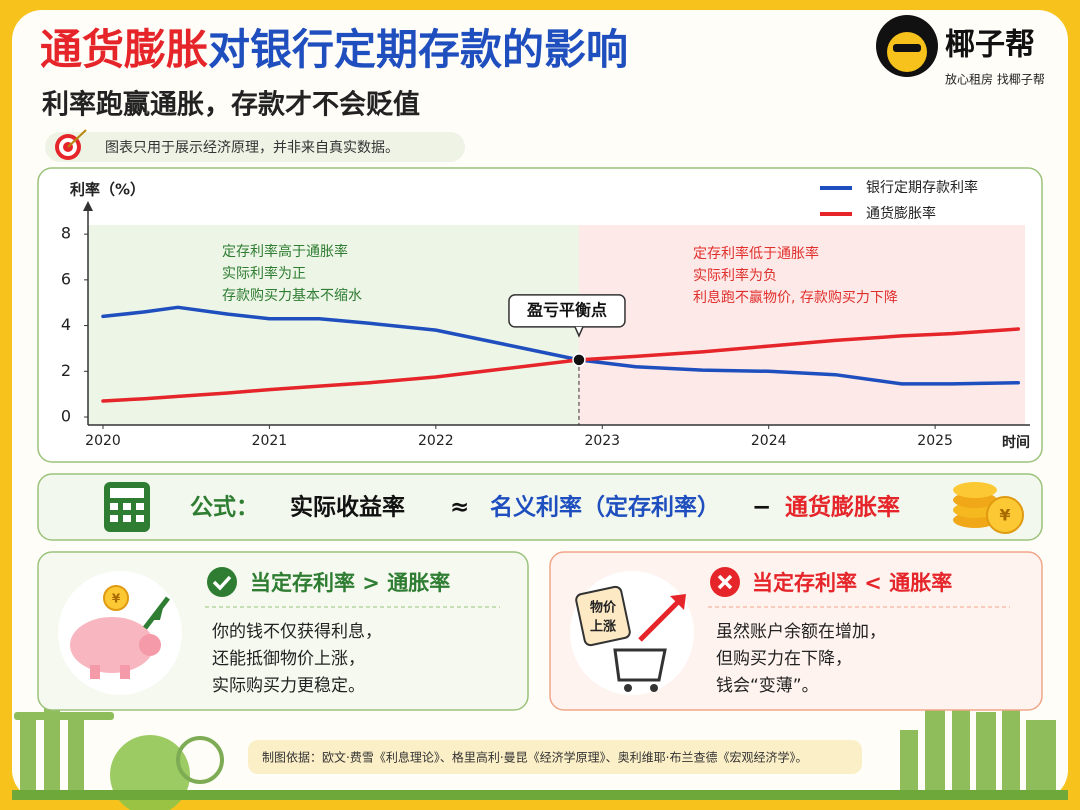 Image resolution: width=1080 pixels, height=810 pixels. Describe the element at coordinates (988, 508) in the screenshot. I see `coins-icon` at that location.